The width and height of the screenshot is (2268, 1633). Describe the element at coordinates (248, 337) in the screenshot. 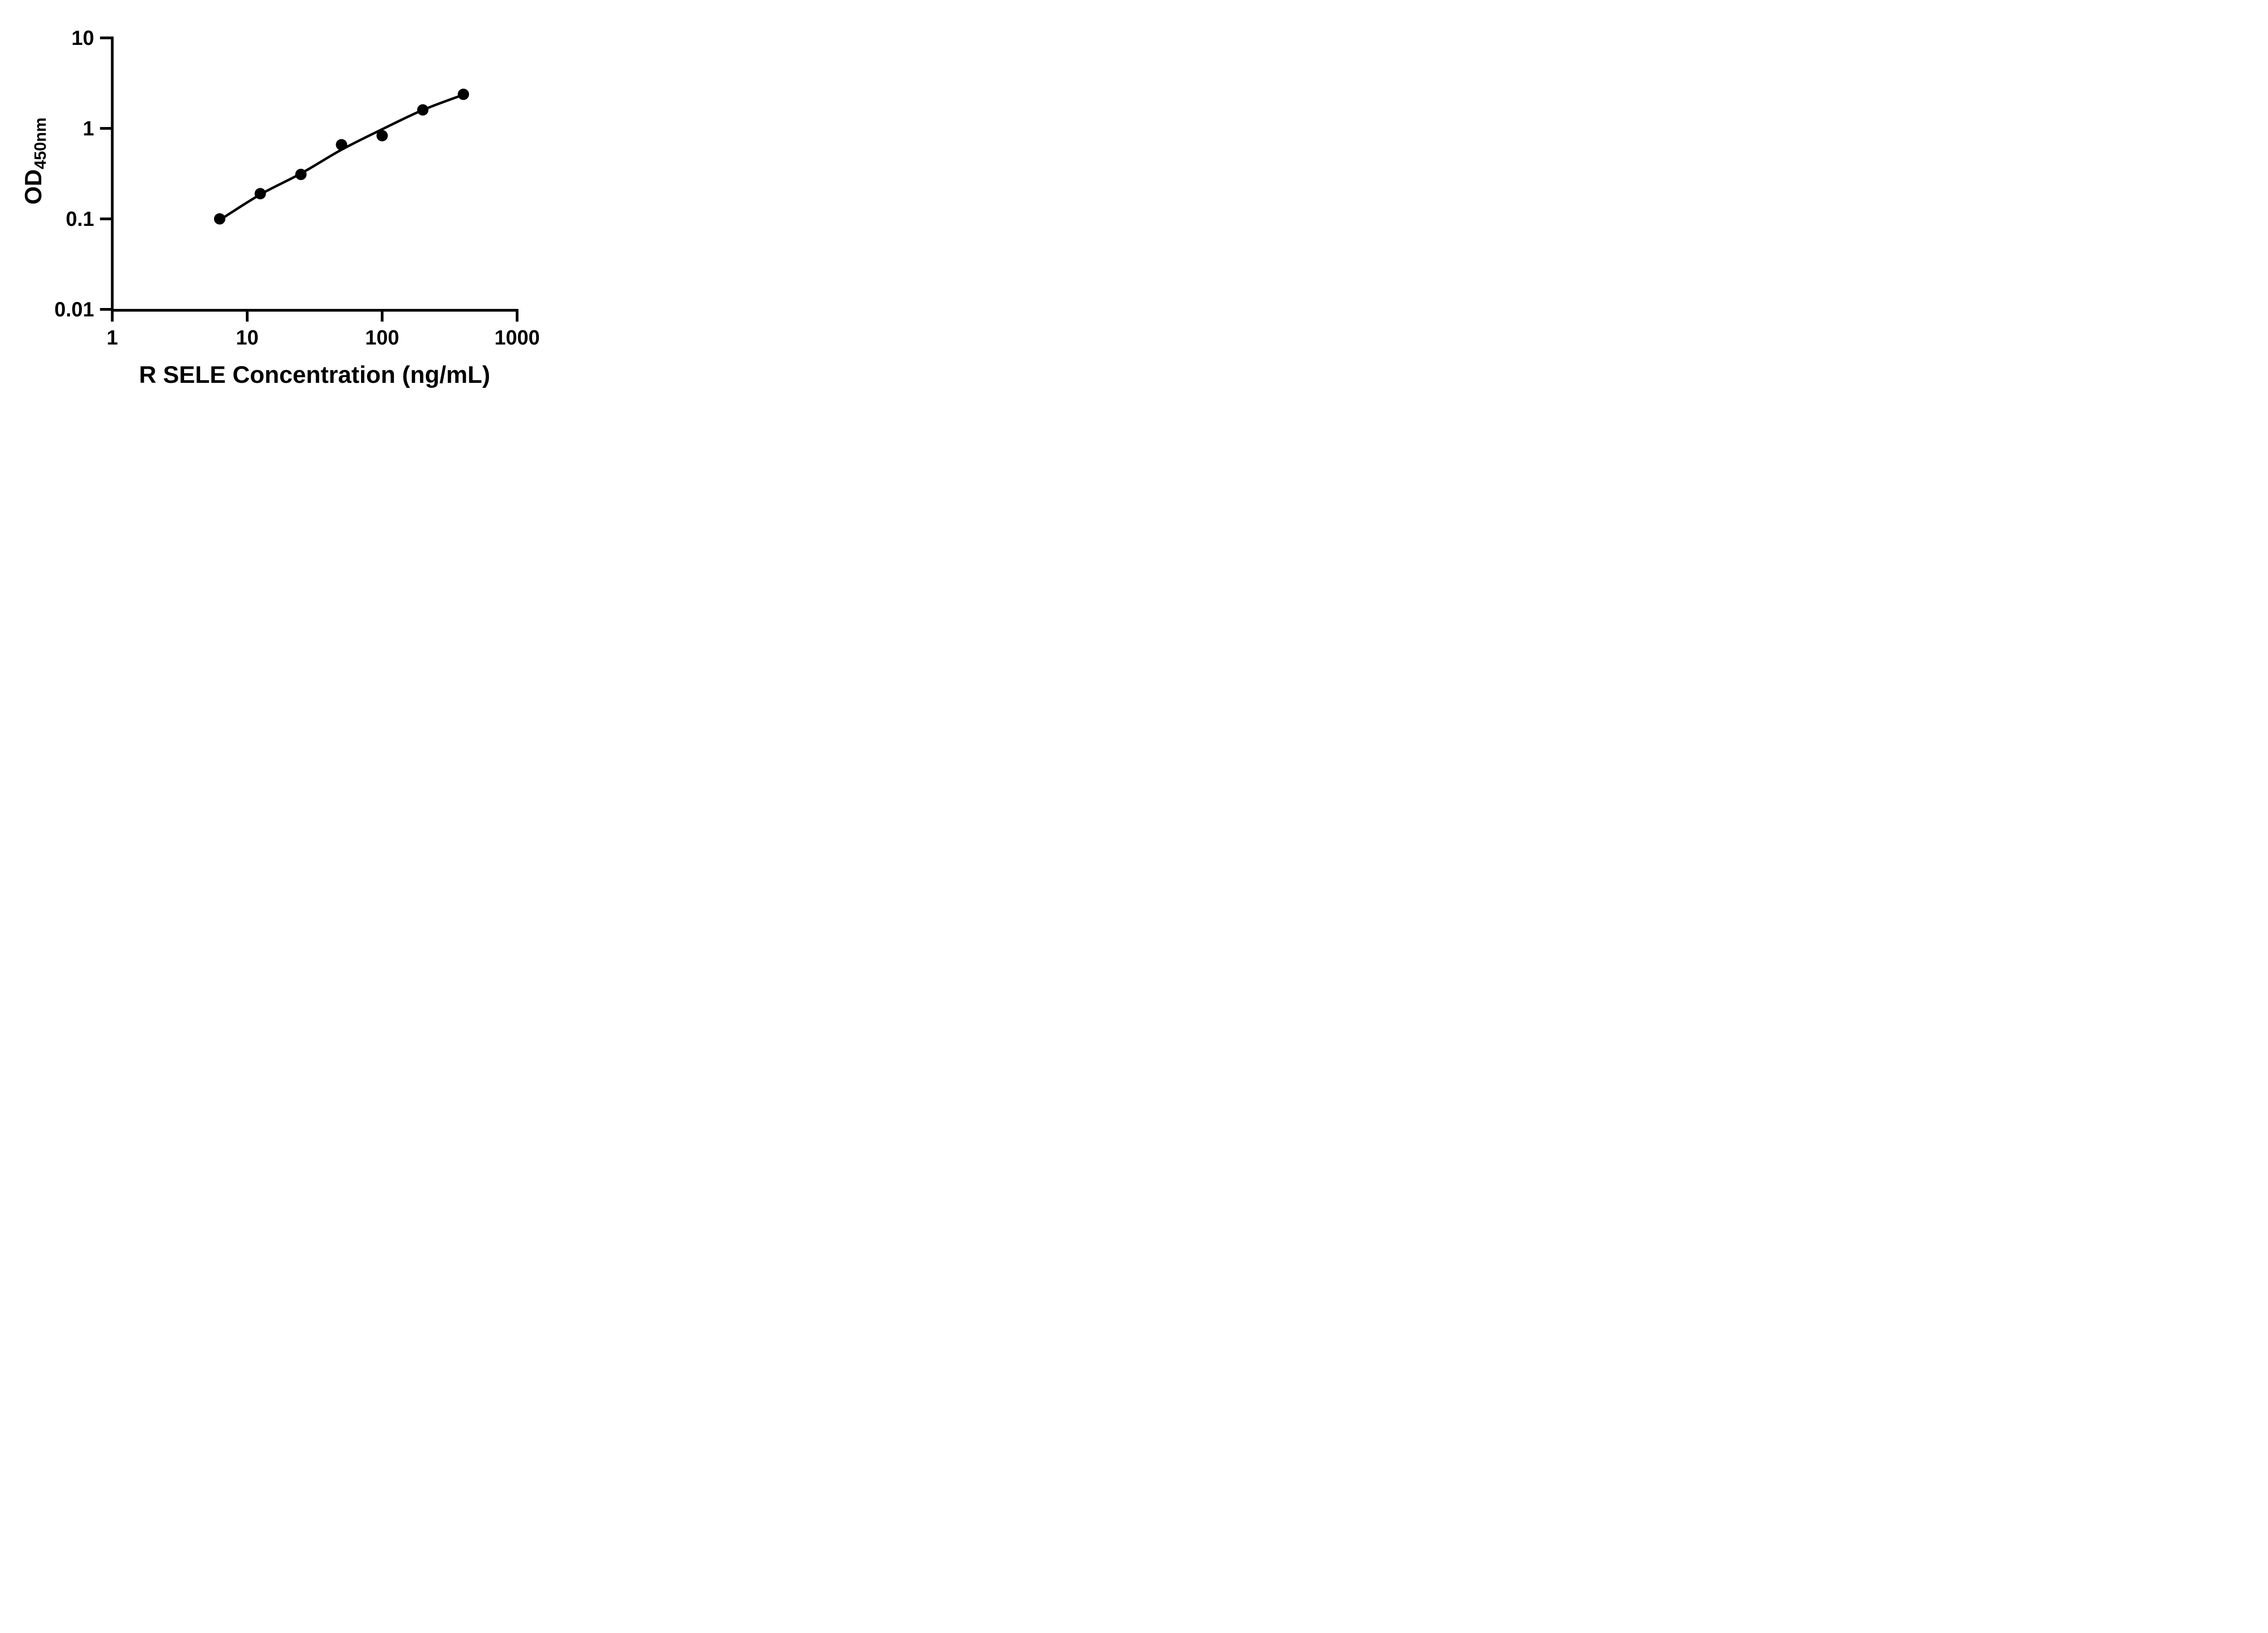

I see `x-tick-label: 10` at that location.